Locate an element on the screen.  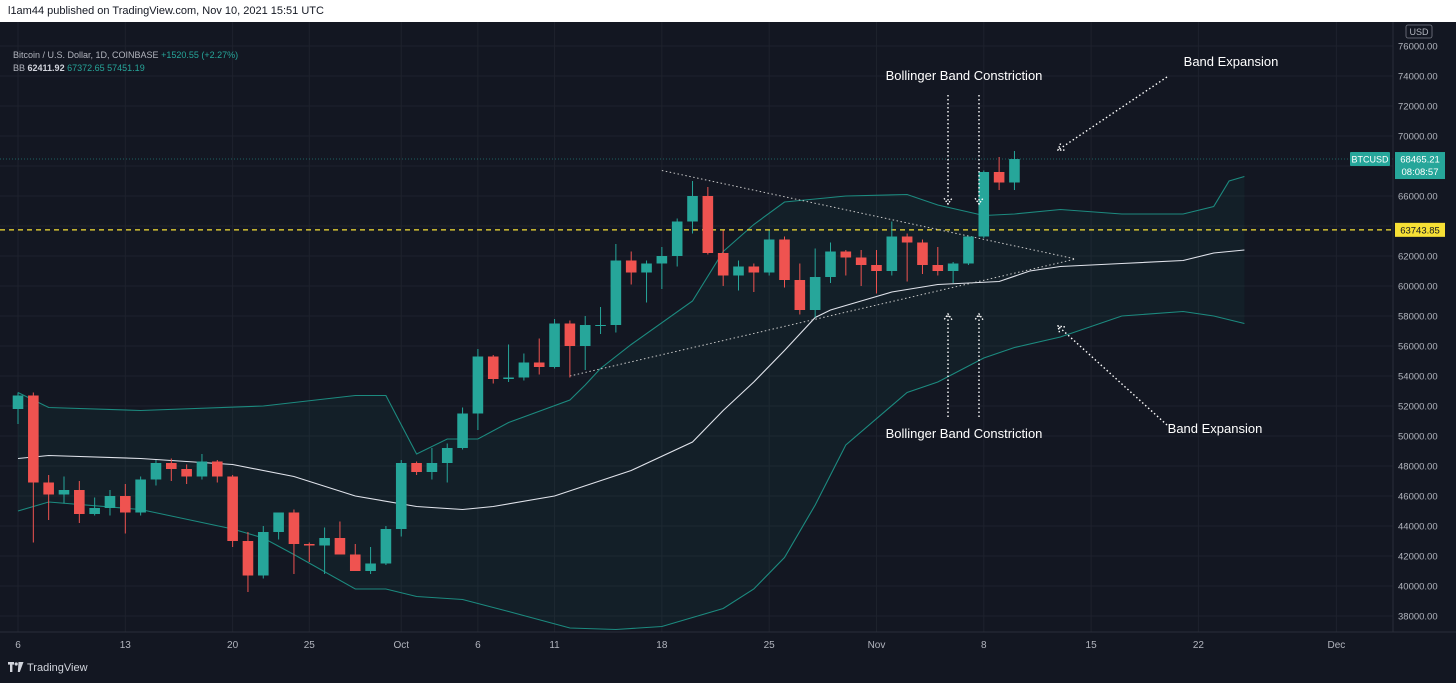
level-price-tag is located at coordinates (1420, 229).